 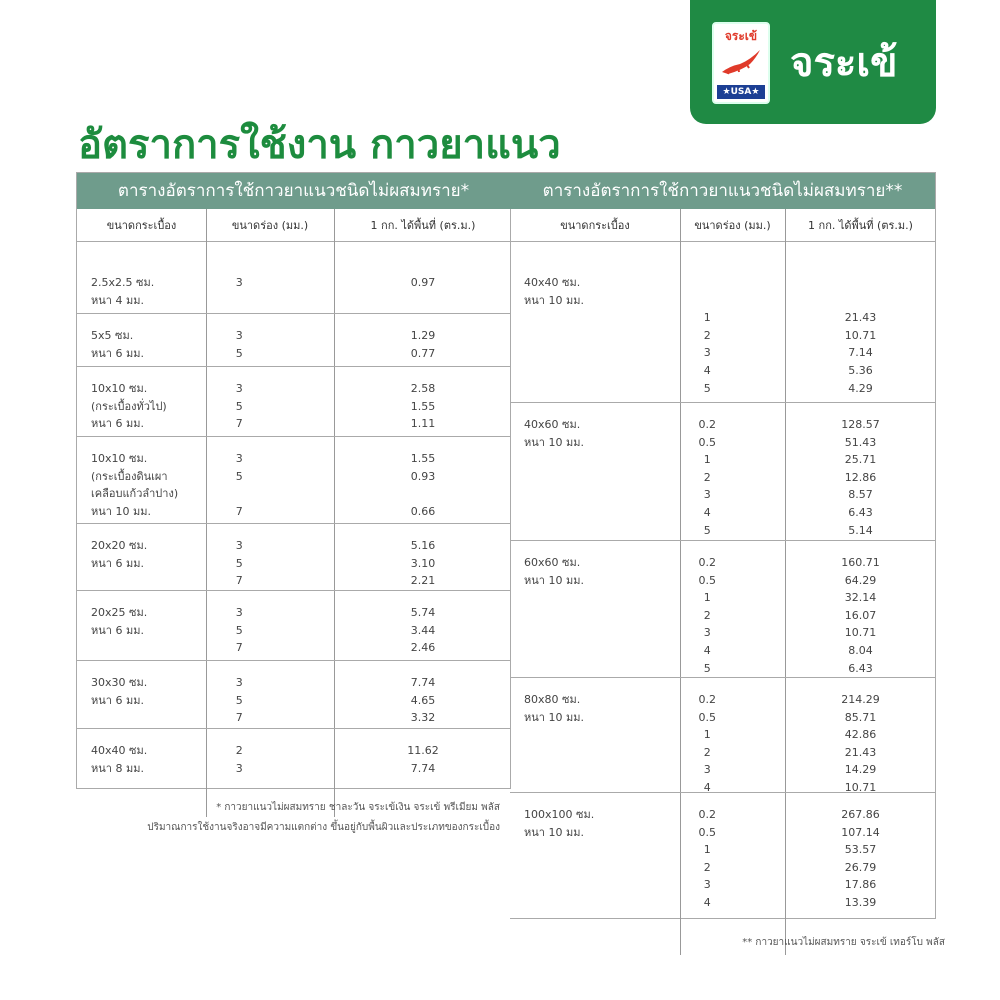 What do you see at coordinates (423, 388) in the screenshot?
I see `coverage-area: 2.58` at bounding box center [423, 388].